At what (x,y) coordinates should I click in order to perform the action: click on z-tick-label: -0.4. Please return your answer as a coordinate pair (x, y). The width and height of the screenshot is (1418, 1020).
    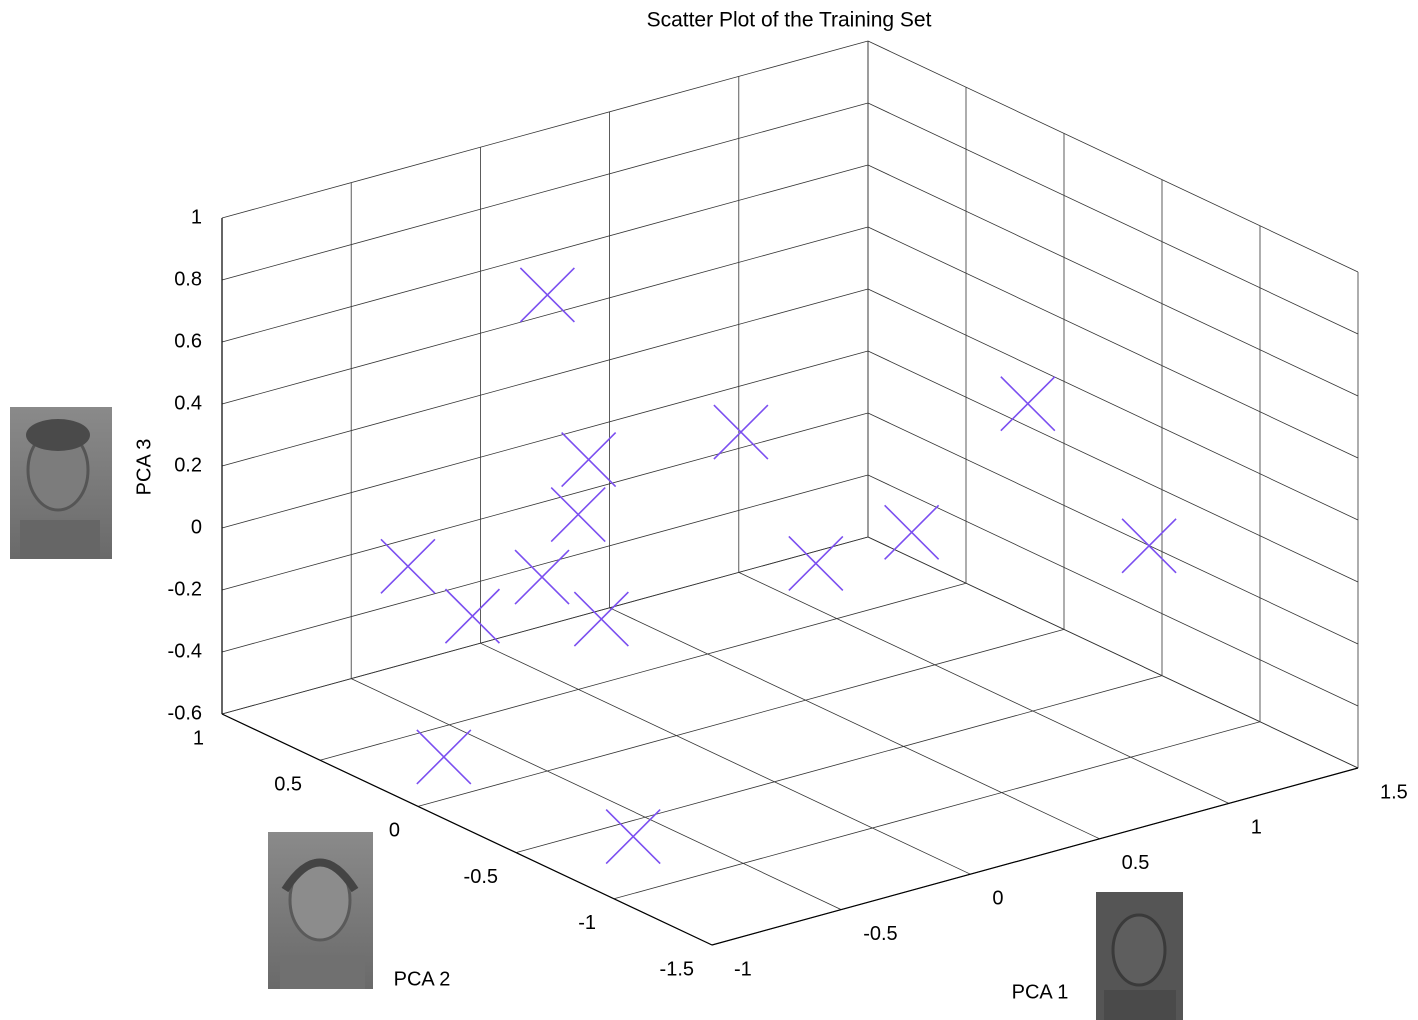
    Looking at the image, I should click on (185, 651).